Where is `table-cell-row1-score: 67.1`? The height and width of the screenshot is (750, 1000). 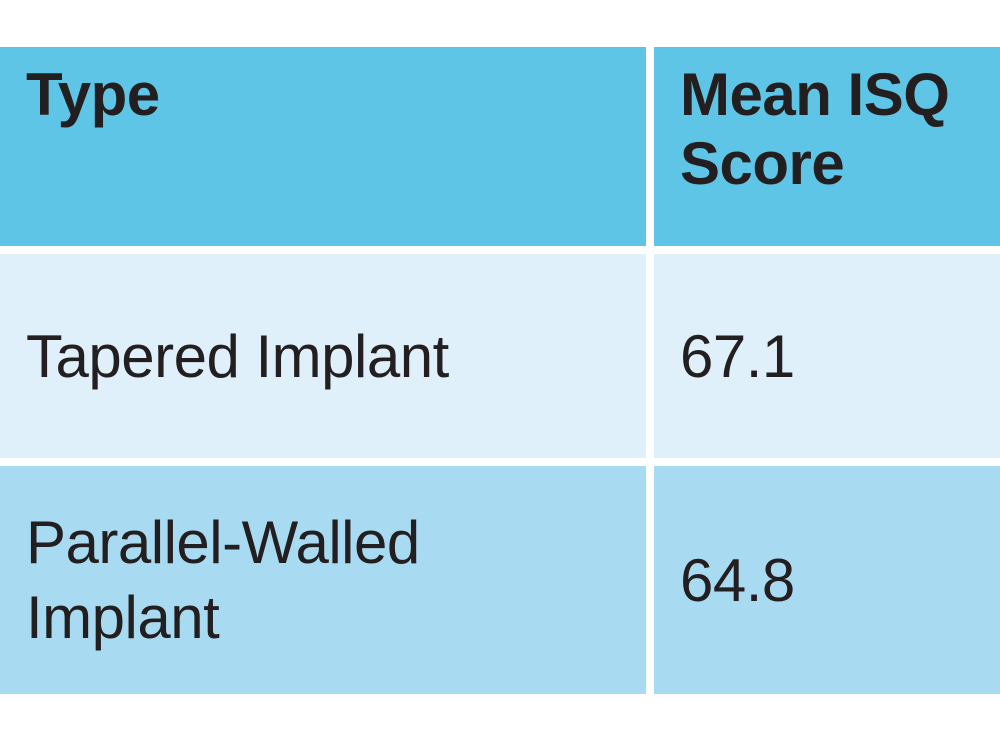 table-cell-row1-score: 67.1 is located at coordinates (827, 356).